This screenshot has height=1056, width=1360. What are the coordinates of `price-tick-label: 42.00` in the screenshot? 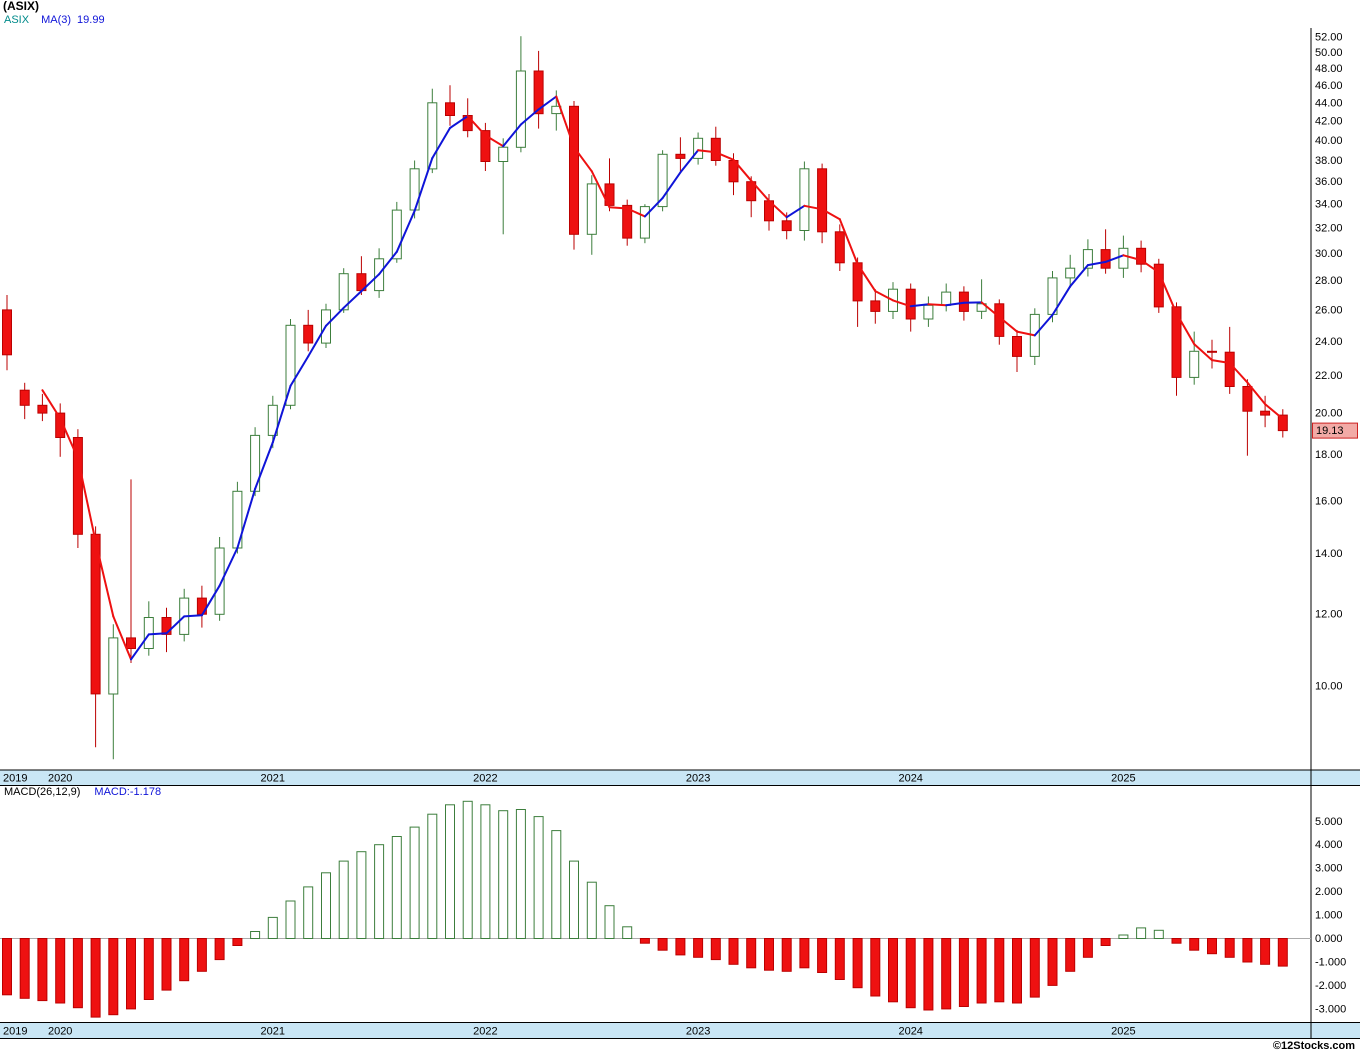 It's located at (1329, 122).